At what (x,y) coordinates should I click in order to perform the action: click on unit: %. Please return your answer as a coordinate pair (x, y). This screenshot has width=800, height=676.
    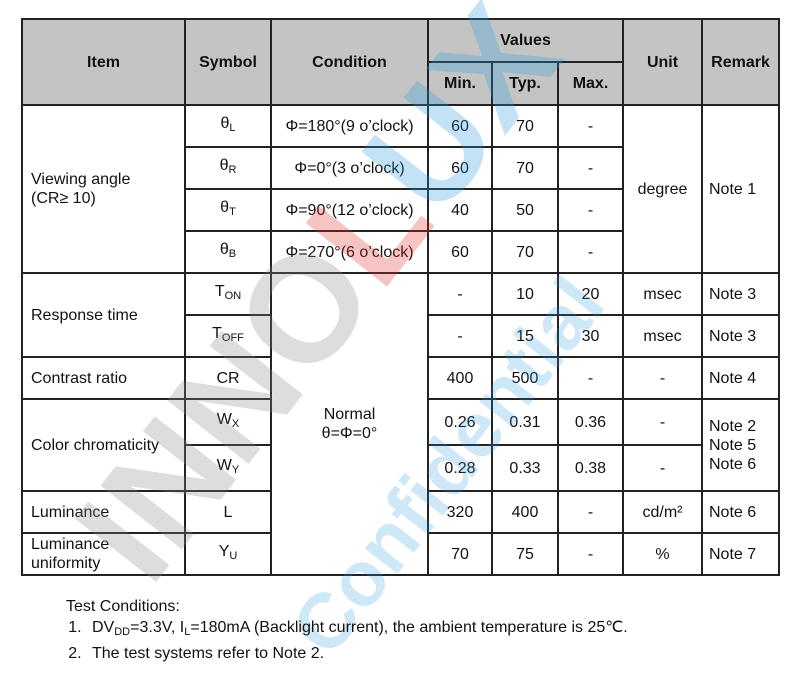
    Looking at the image, I should click on (662, 554).